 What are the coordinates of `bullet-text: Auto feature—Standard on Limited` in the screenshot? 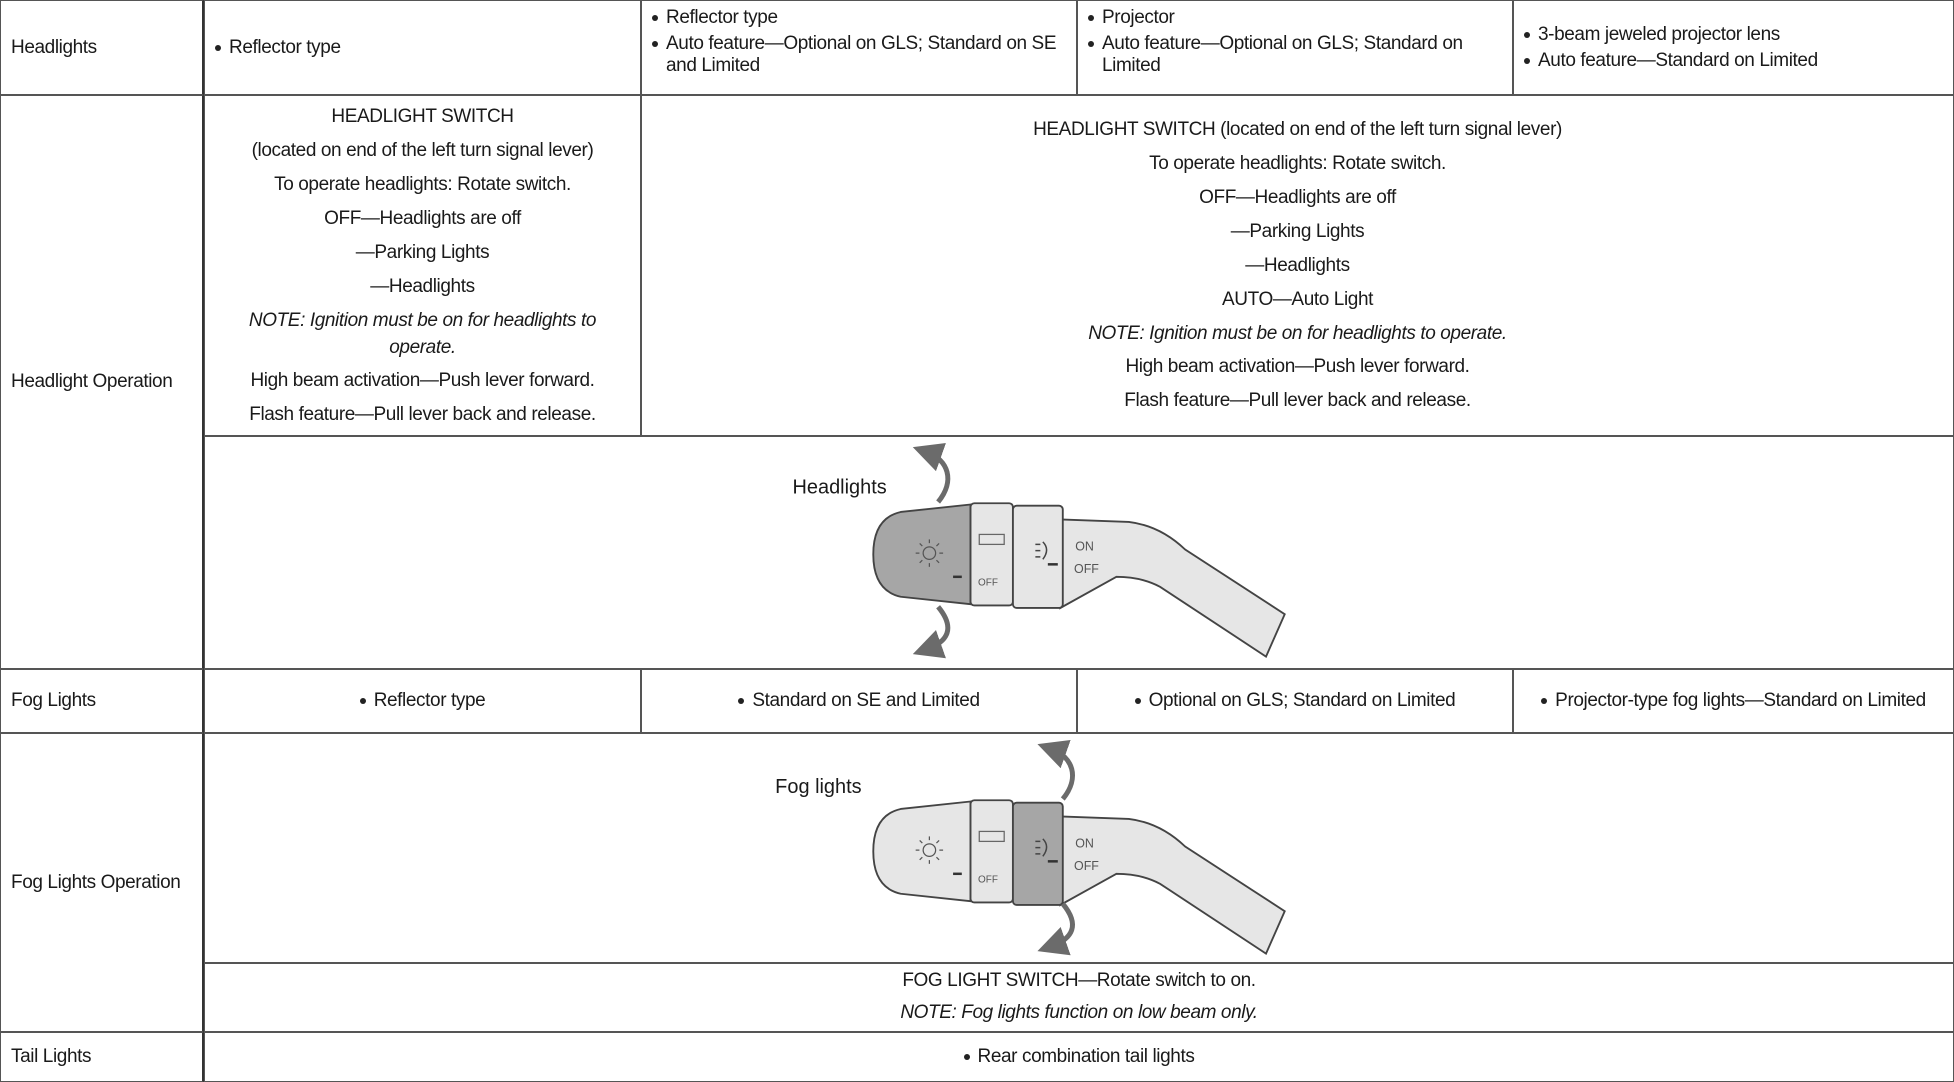 It's located at (1678, 60).